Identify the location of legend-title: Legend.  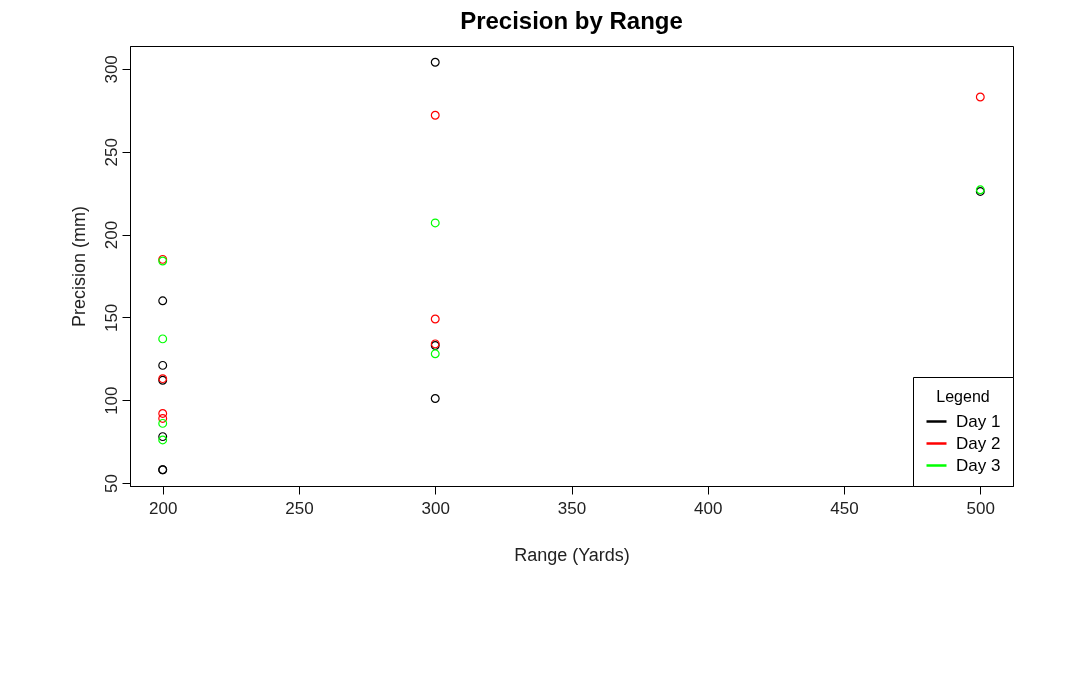
(963, 396).